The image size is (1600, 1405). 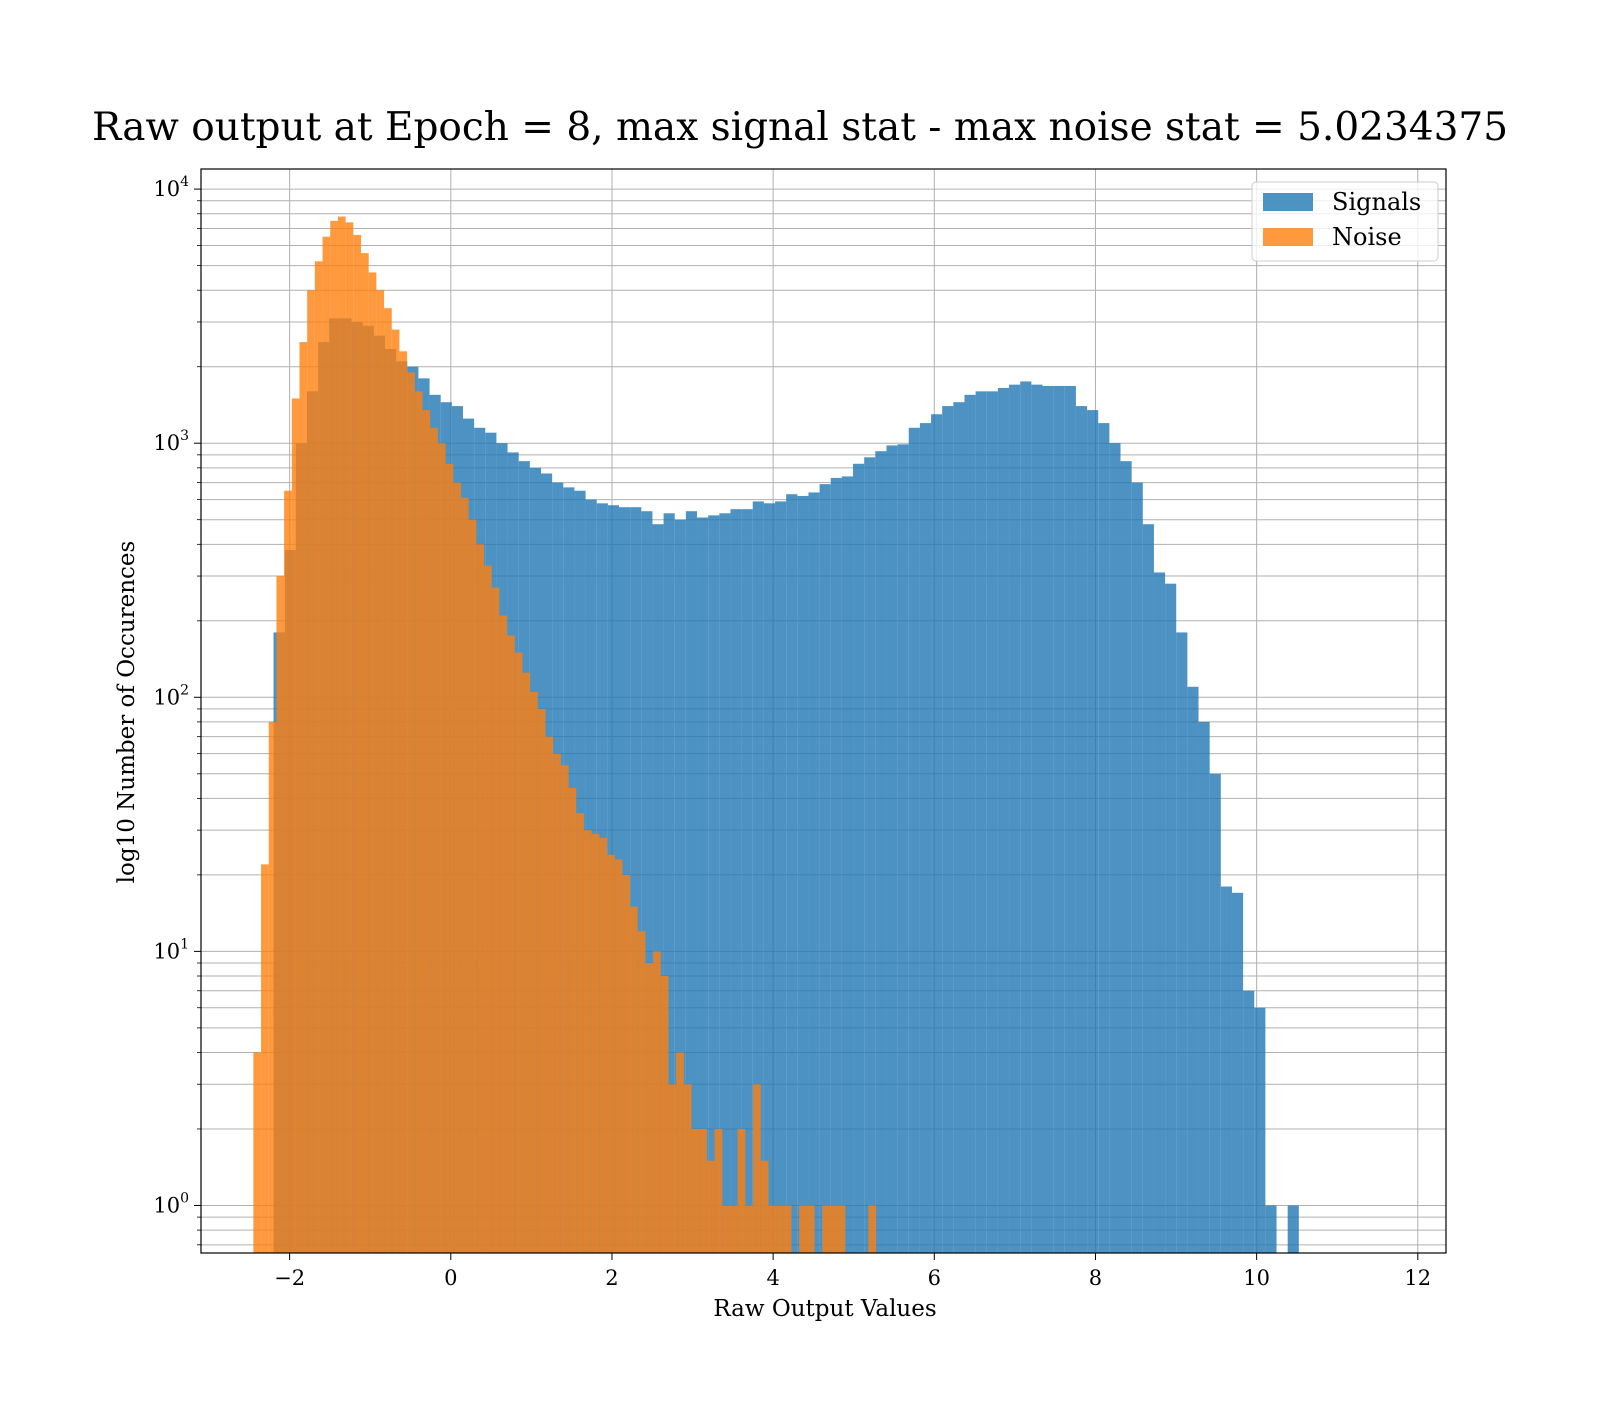 I want to click on y-axis-label: log10 Number of Occurences, so click(x=127, y=712).